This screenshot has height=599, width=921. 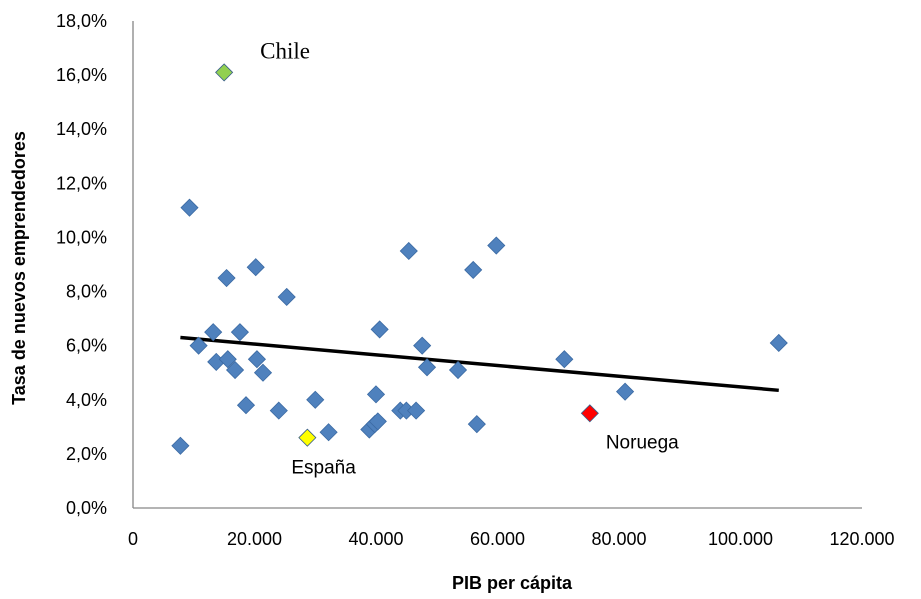 What do you see at coordinates (81, 237) in the screenshot?
I see `y-tick-label: 10,0%` at bounding box center [81, 237].